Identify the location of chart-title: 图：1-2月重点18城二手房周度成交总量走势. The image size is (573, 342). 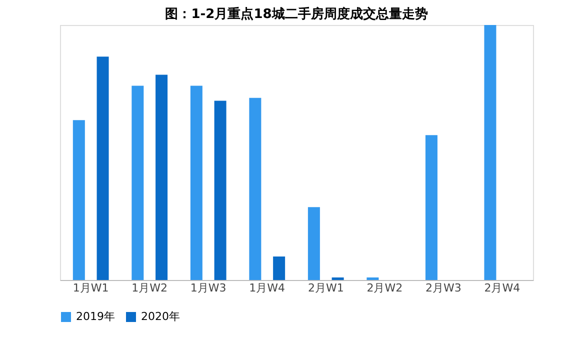
(296, 14).